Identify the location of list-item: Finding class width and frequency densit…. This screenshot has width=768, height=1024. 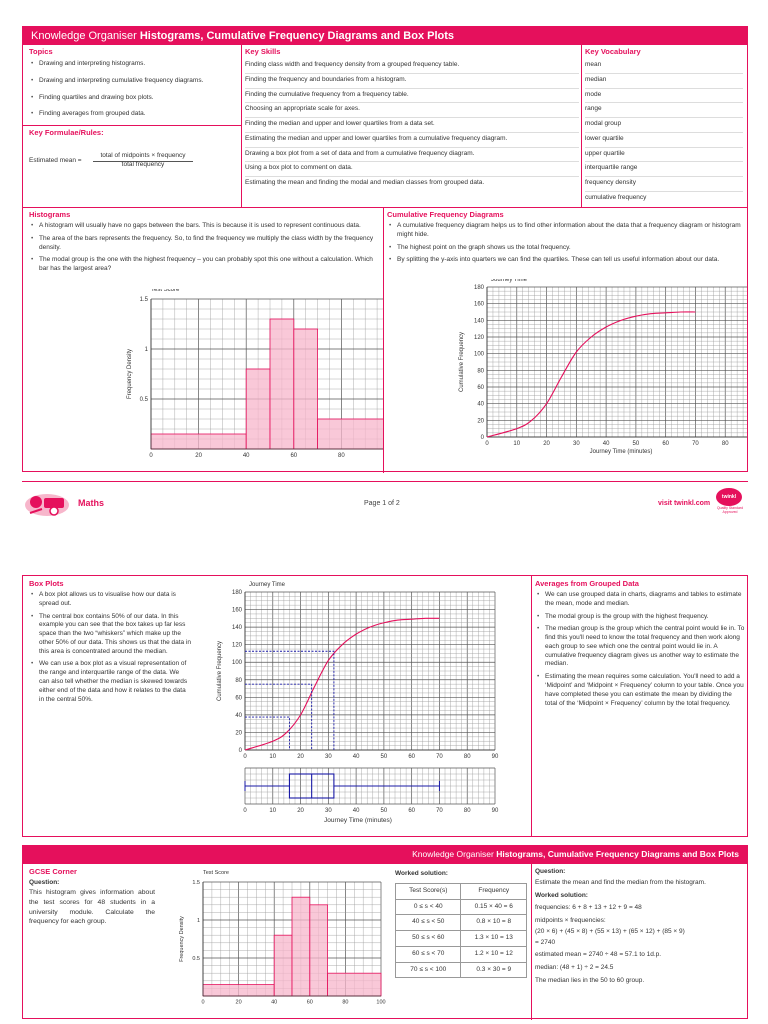
(412, 66).